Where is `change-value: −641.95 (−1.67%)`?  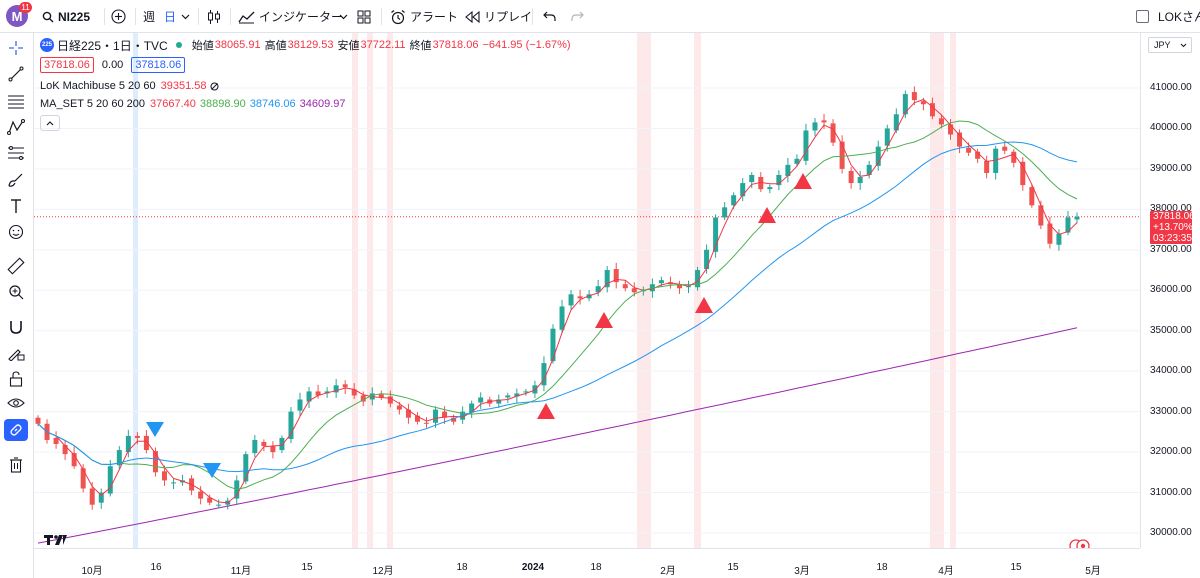 change-value: −641.95 (−1.67%) is located at coordinates (526, 45).